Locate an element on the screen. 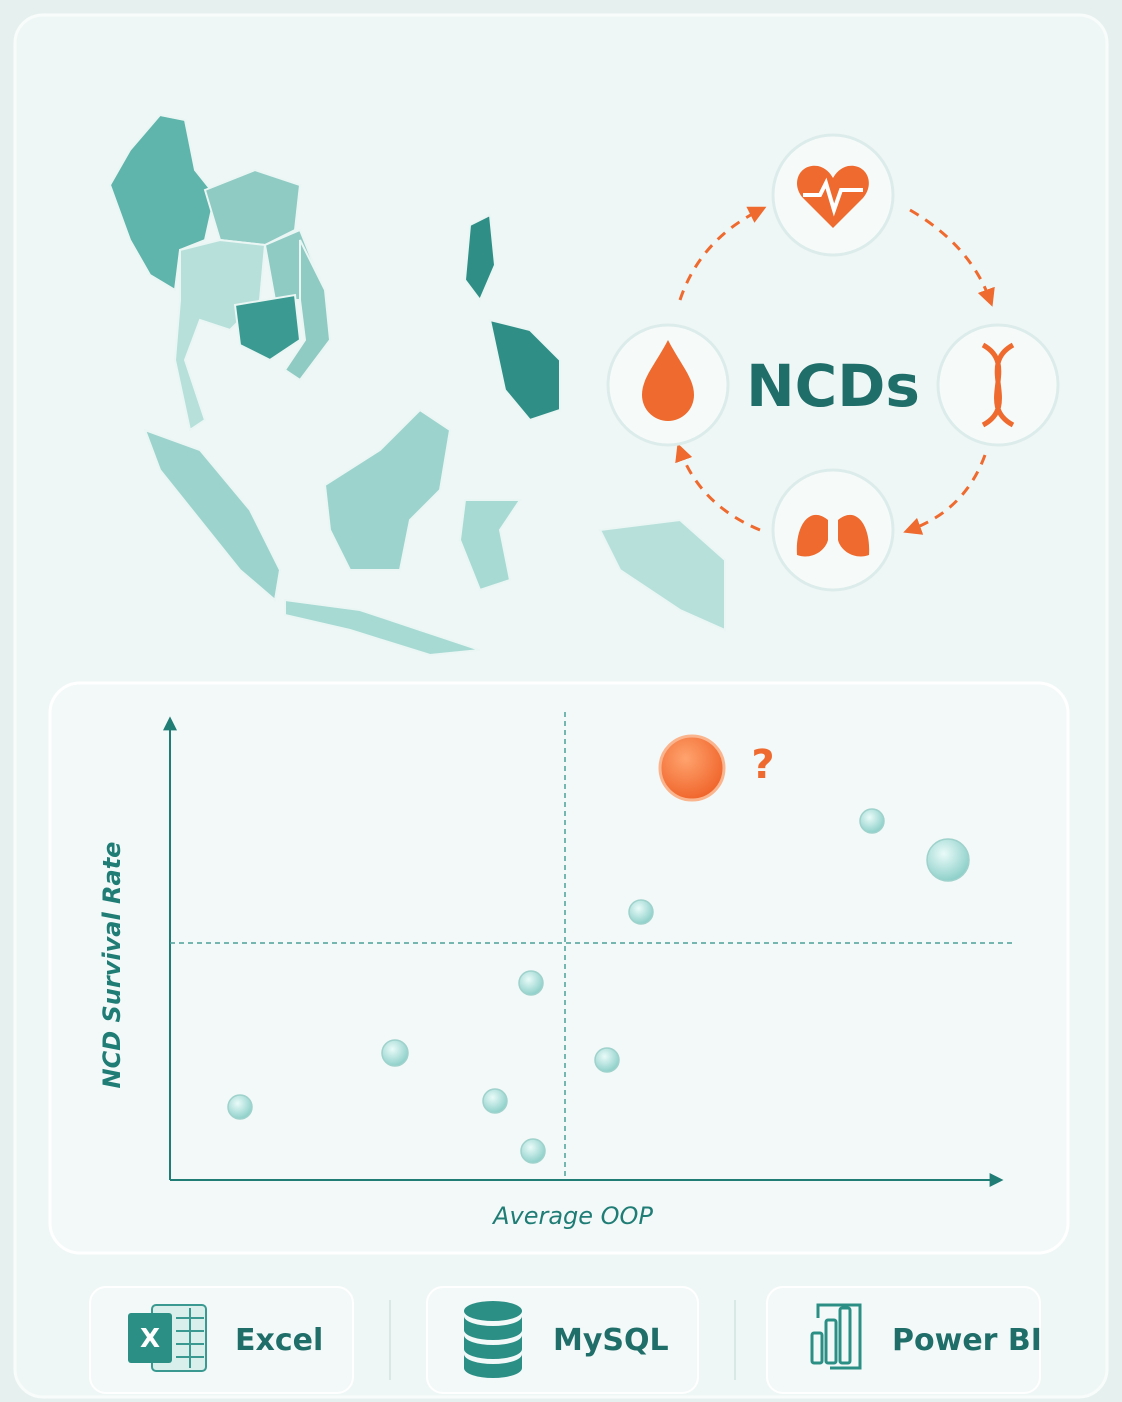  powerbi-icon is located at coordinates (836, 1336).